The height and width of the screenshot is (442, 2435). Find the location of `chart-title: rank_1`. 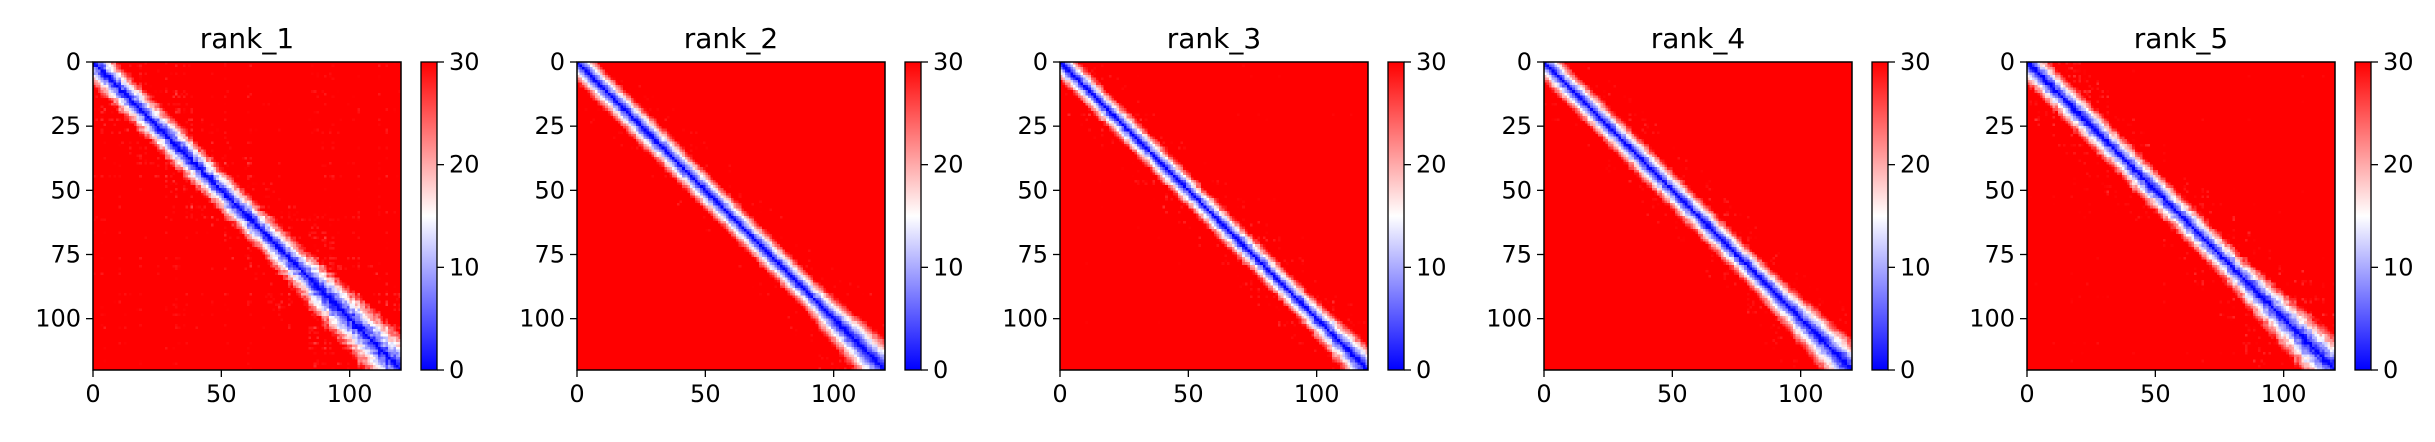

chart-title: rank_1 is located at coordinates (247, 38).